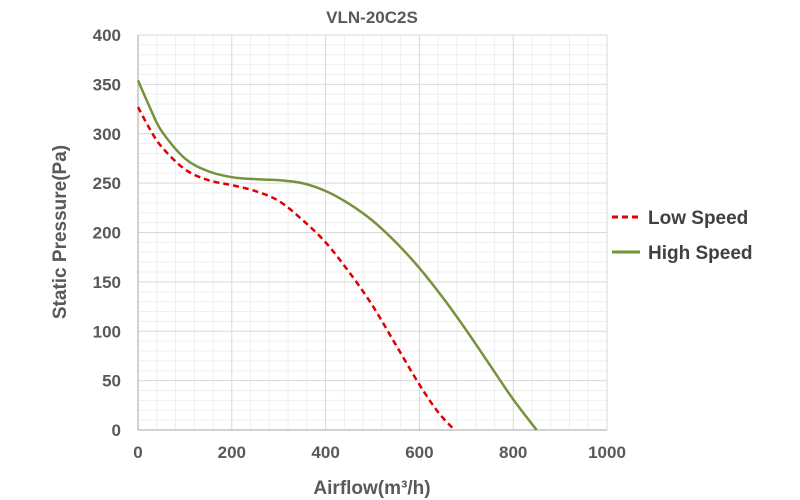 The image size is (800, 500). I want to click on x-tick-label: 400, so click(325, 452).